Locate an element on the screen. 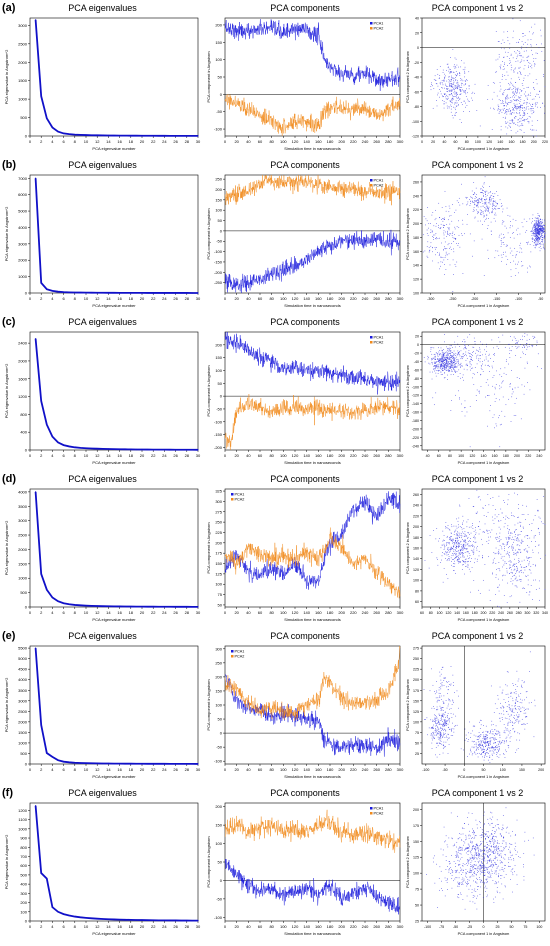  y-tick-label: -220 is located at coordinates (415, 438).